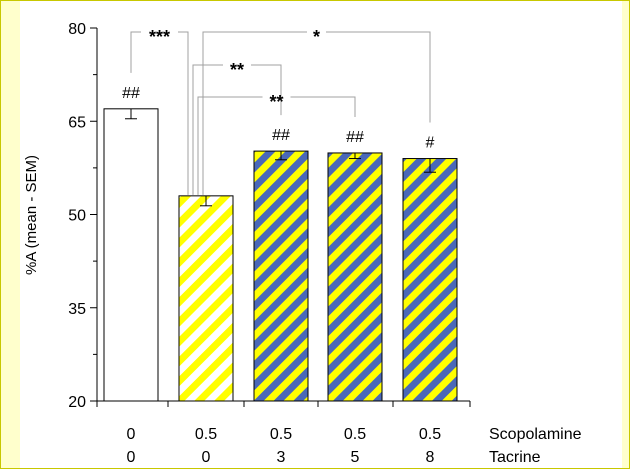  What do you see at coordinates (355, 457) in the screenshot?
I see `tacrine-dose-4: 5` at bounding box center [355, 457].